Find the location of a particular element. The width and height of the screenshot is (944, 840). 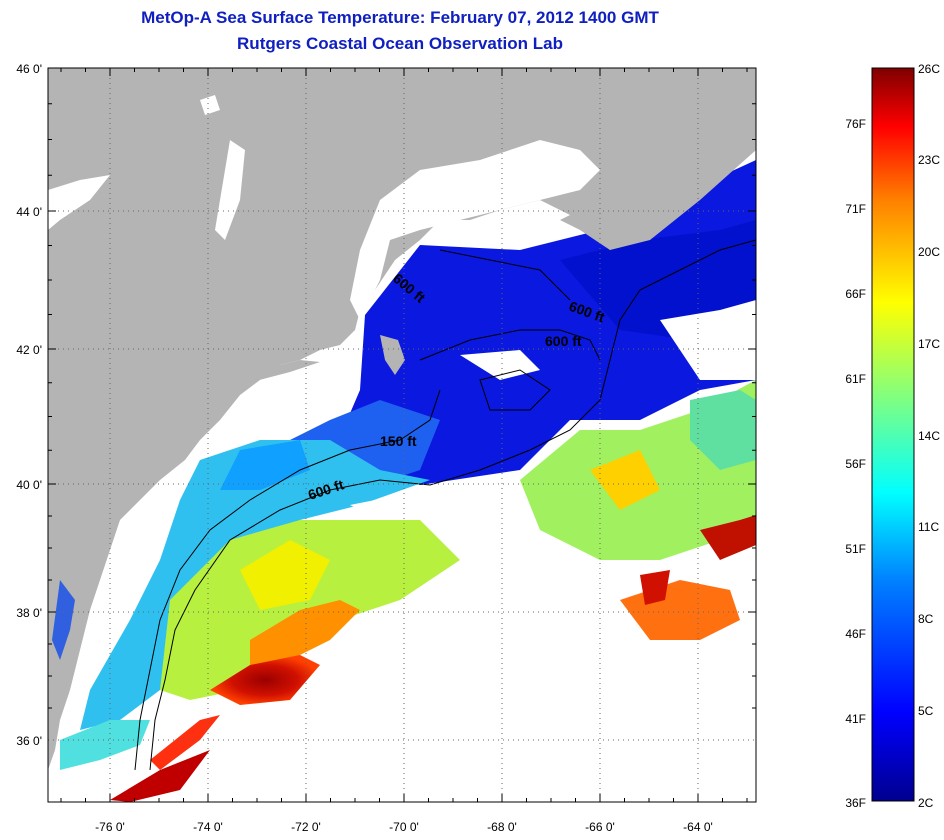

colorbar-c-label: 8C is located at coordinates (926, 619).